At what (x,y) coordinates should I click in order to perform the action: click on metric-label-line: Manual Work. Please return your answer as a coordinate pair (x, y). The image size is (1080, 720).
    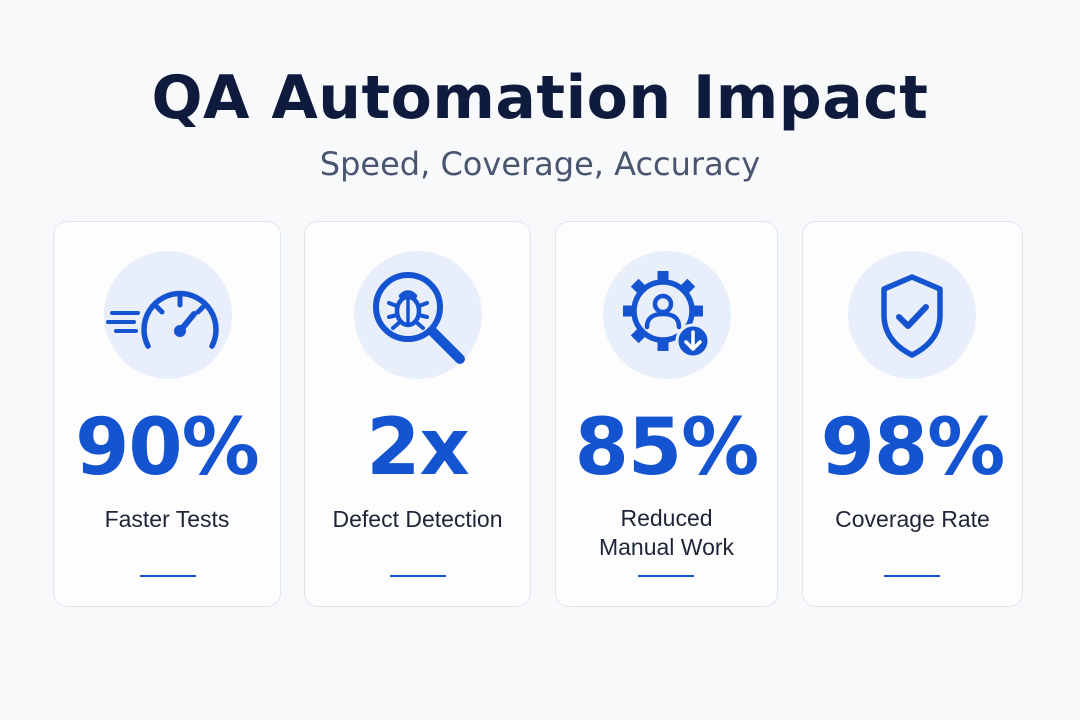
    Looking at the image, I should click on (666, 547).